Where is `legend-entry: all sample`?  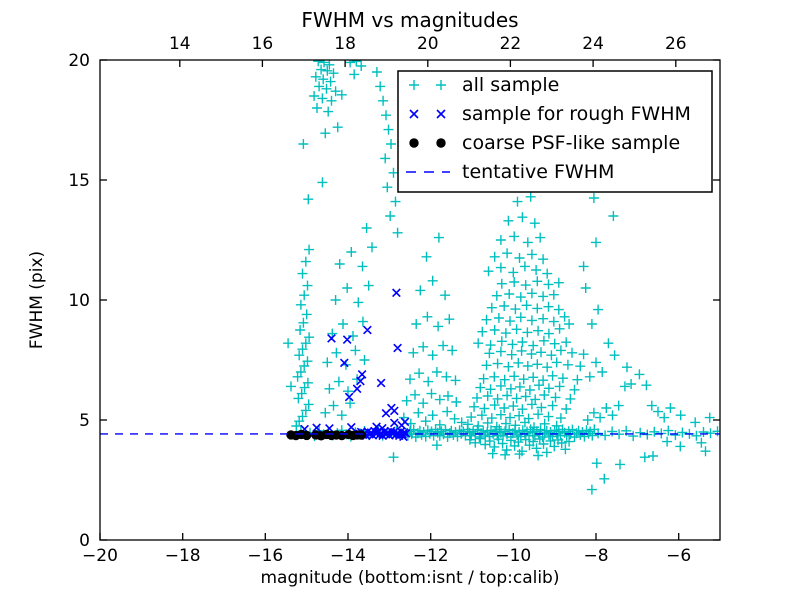
legend-entry: all sample is located at coordinates (484, 85).